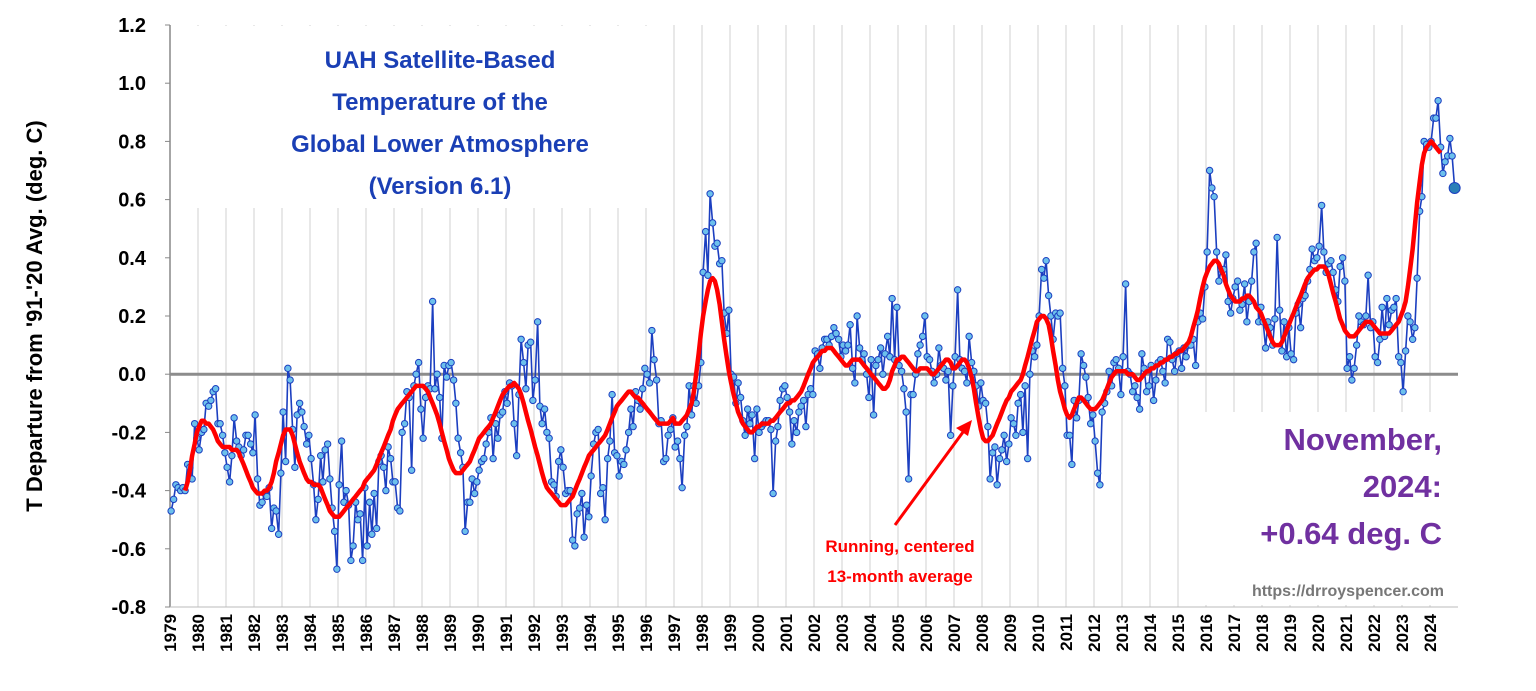 Image resolution: width=1536 pixels, height=691 pixels. Describe the element at coordinates (870, 632) in the screenshot. I see `x-tick-label: 2004` at that location.